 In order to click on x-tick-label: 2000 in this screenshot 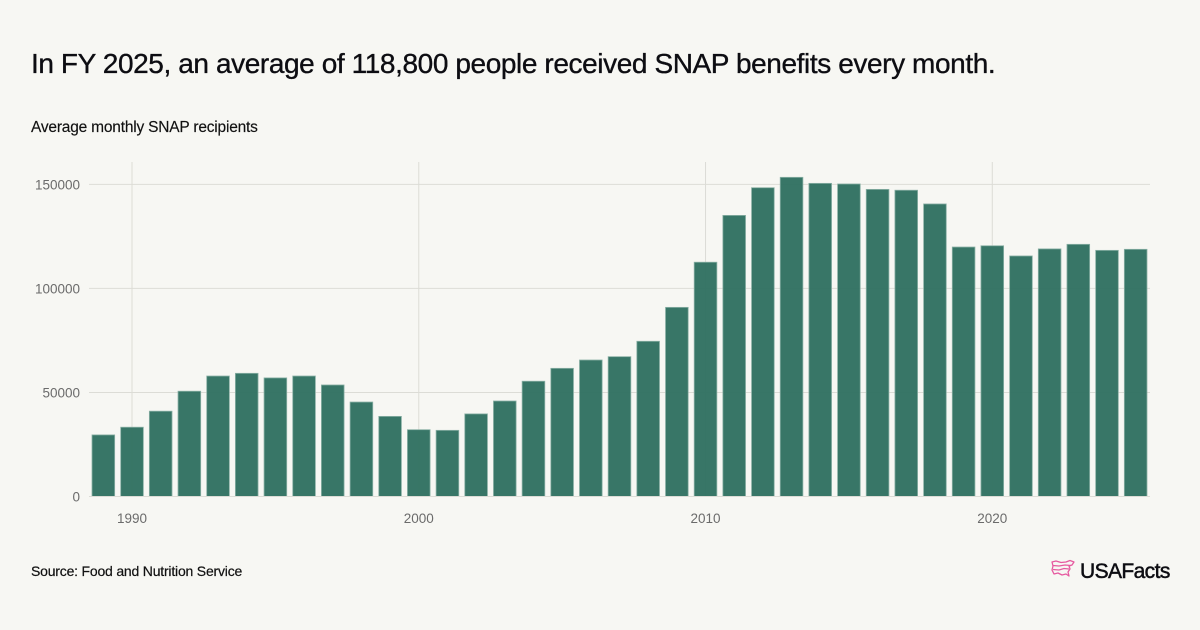, I will do `click(419, 518)`.